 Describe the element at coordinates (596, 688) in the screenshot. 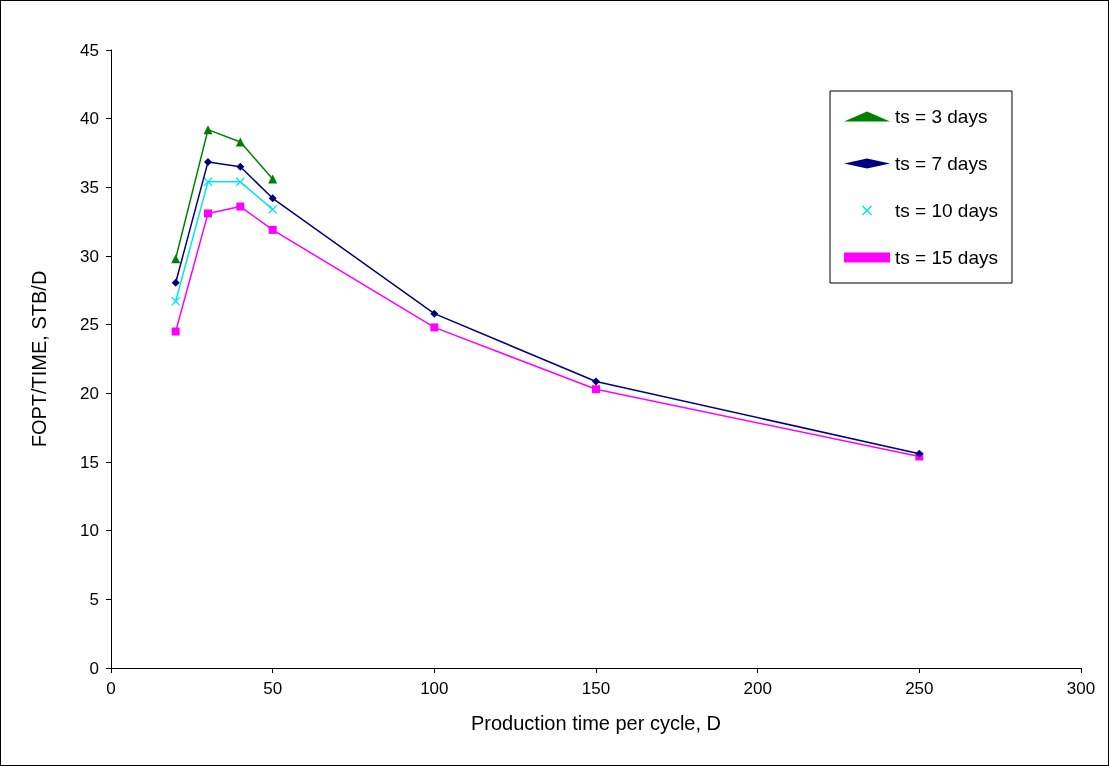

I see `x-tick-label: 150` at that location.